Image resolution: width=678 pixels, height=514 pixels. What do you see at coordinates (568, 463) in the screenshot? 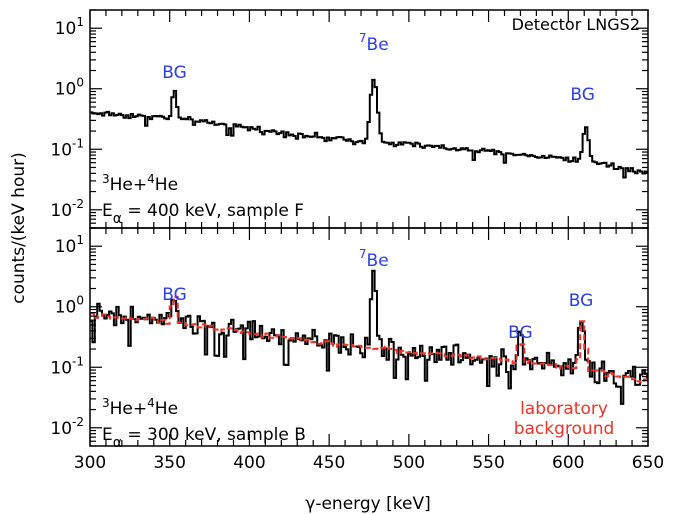
I see `x-tick-label: 600` at bounding box center [568, 463].